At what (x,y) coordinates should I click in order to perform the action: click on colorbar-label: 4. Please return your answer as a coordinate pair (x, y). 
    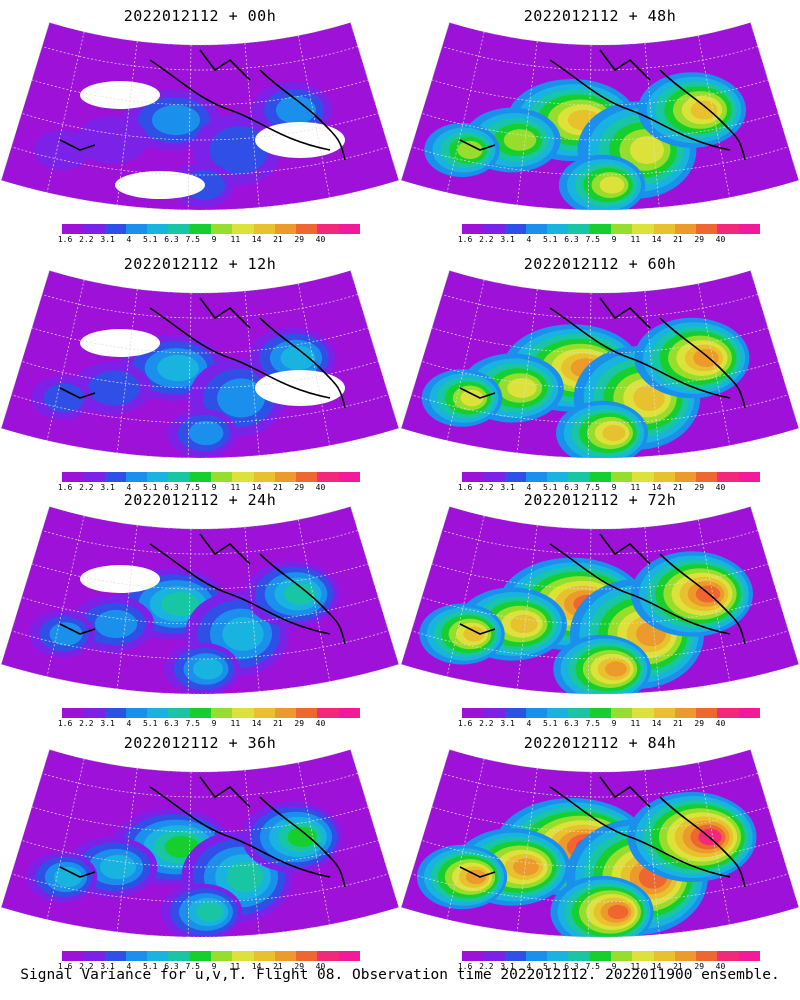
    Looking at the image, I should click on (129, 239).